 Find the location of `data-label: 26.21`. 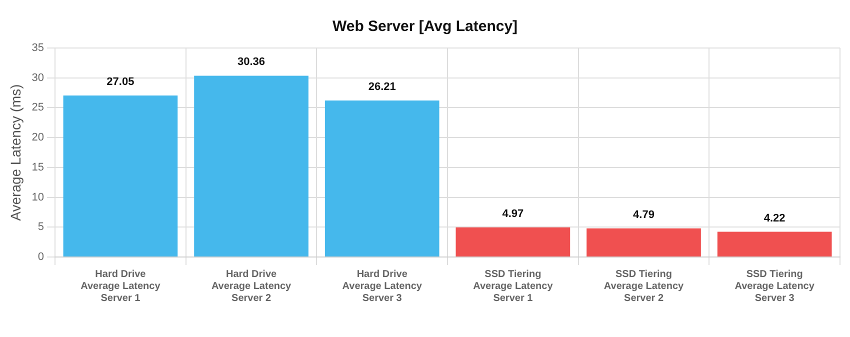

data-label: 26.21 is located at coordinates (382, 87).